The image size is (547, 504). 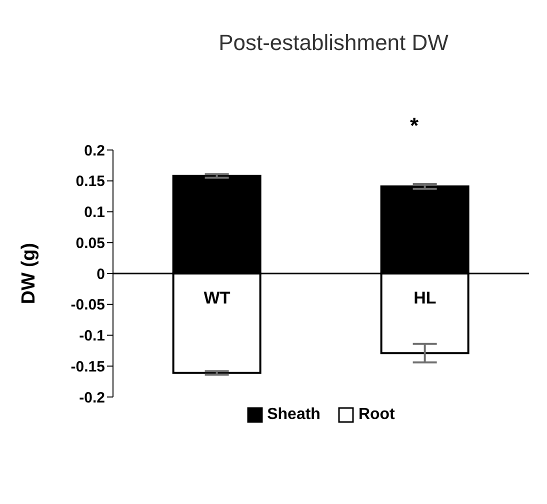 I want to click on y-tick-label: 0.1, so click(x=94, y=213).